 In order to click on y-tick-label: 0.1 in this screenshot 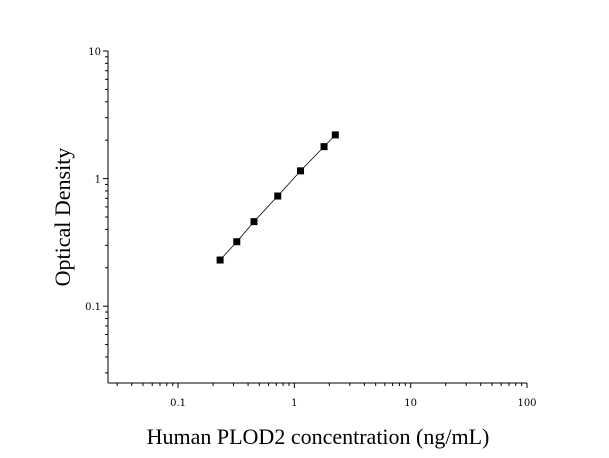, I will do `click(93, 307)`.